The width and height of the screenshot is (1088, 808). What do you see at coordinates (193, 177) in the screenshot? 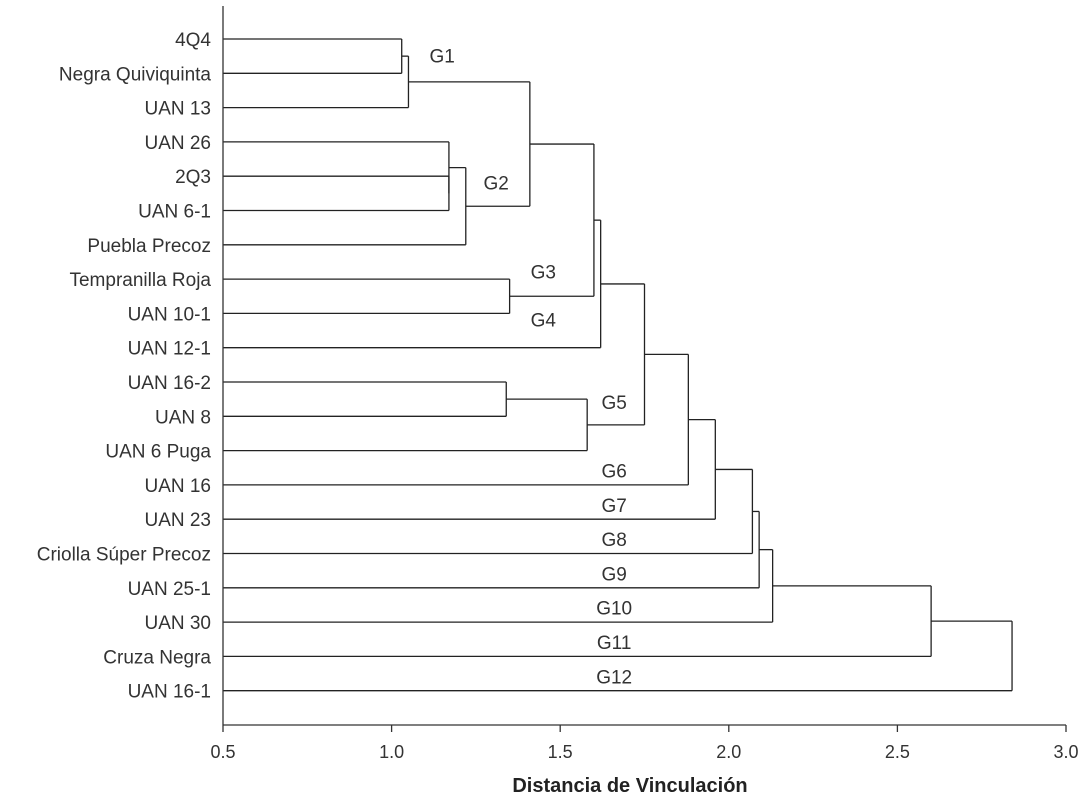
I see `leaf-label: 2Q3` at bounding box center [193, 177].